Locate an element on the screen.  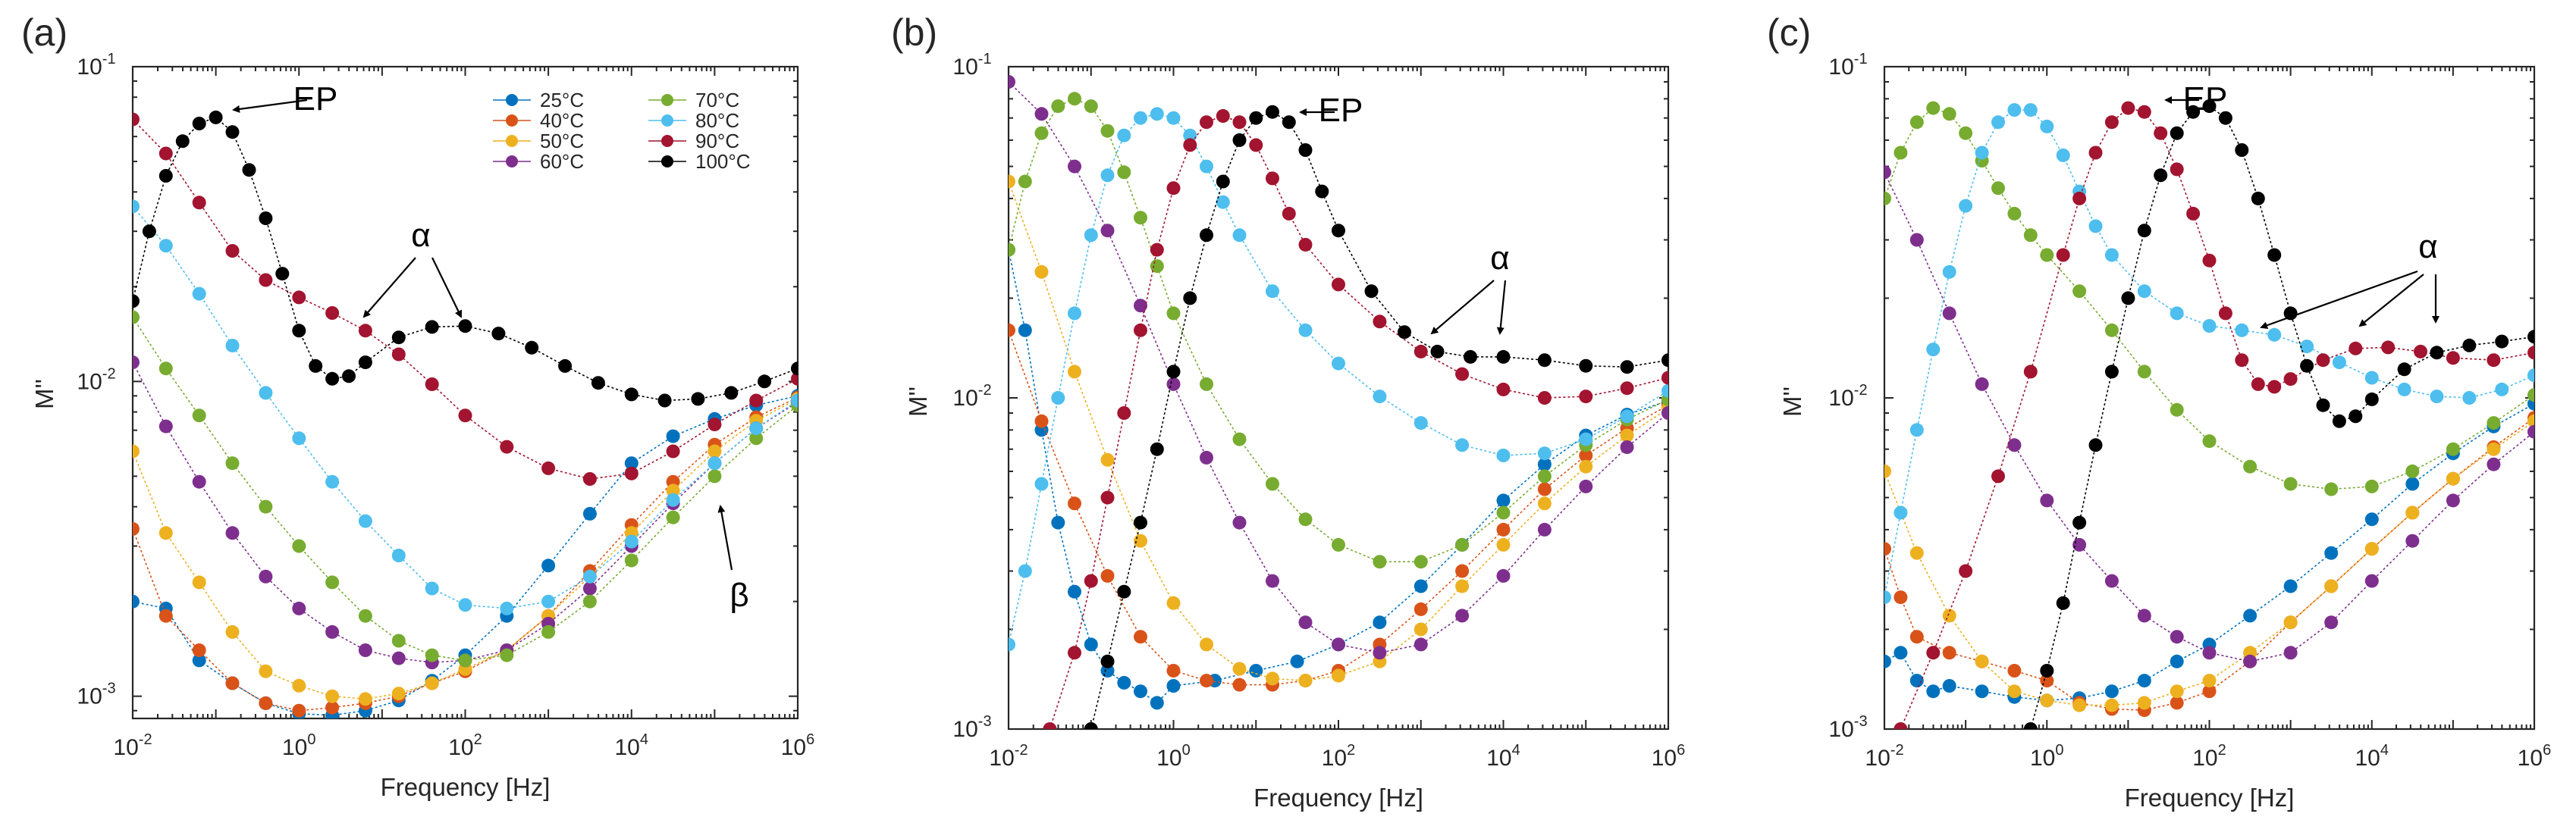
x-tick-label: 10² is located at coordinates (1339, 757).